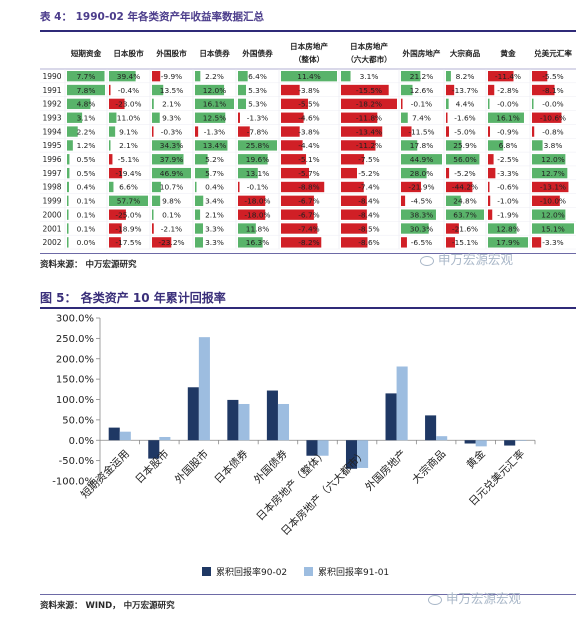 Image resolution: width=588 pixels, height=627 pixels. I want to click on watermark-bottom: 申万宏源宏观, so click(474, 597).